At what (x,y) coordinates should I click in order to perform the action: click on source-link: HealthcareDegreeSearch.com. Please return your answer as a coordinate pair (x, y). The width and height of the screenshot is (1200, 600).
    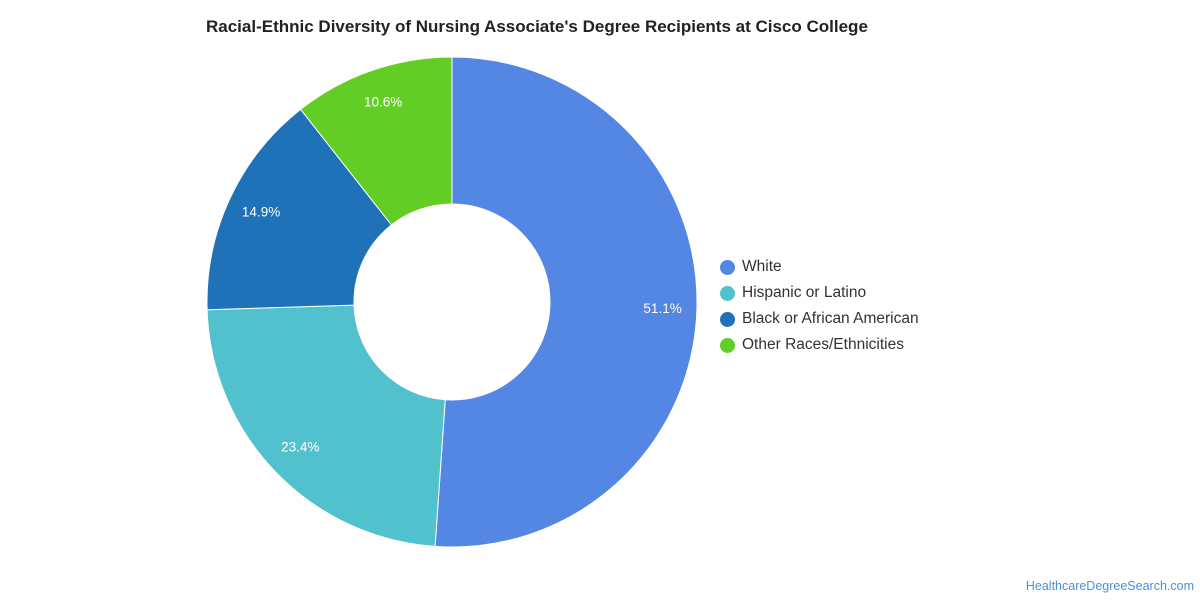
    Looking at the image, I should click on (1109, 586).